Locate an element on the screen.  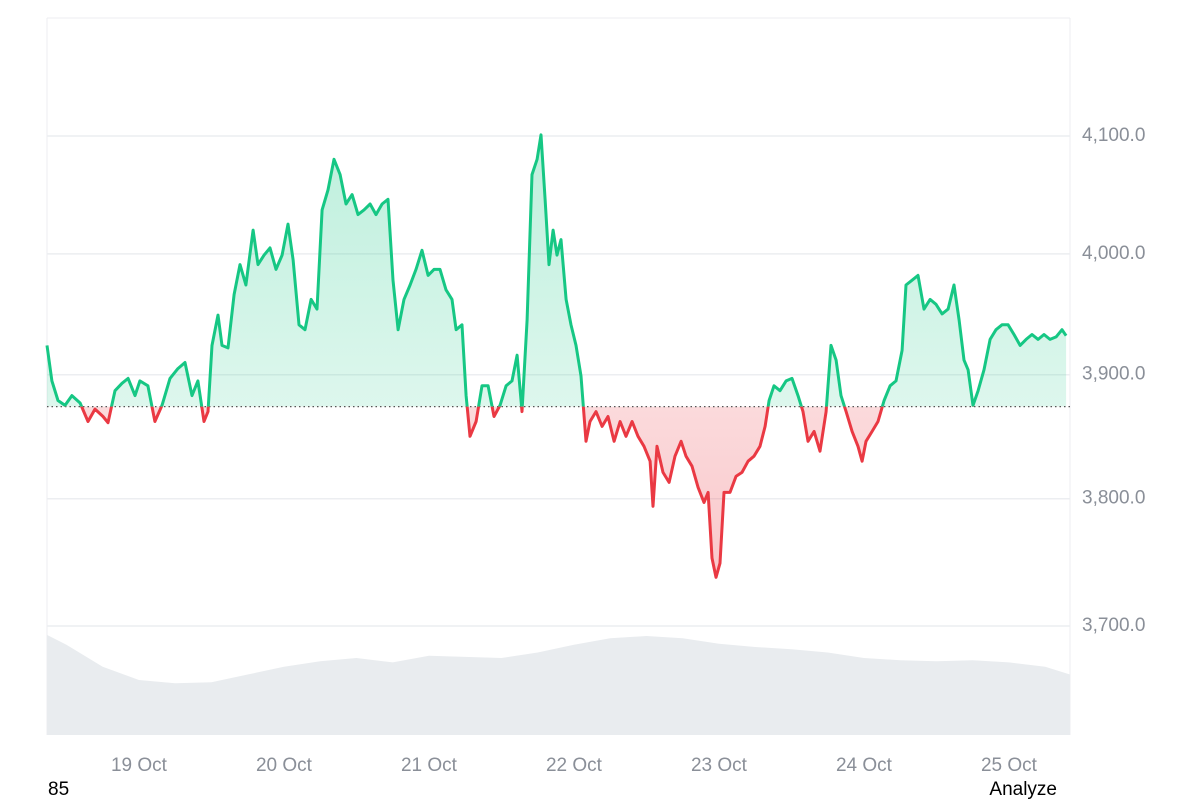
y-tick-label: 4,000.0 is located at coordinates (1113, 253).